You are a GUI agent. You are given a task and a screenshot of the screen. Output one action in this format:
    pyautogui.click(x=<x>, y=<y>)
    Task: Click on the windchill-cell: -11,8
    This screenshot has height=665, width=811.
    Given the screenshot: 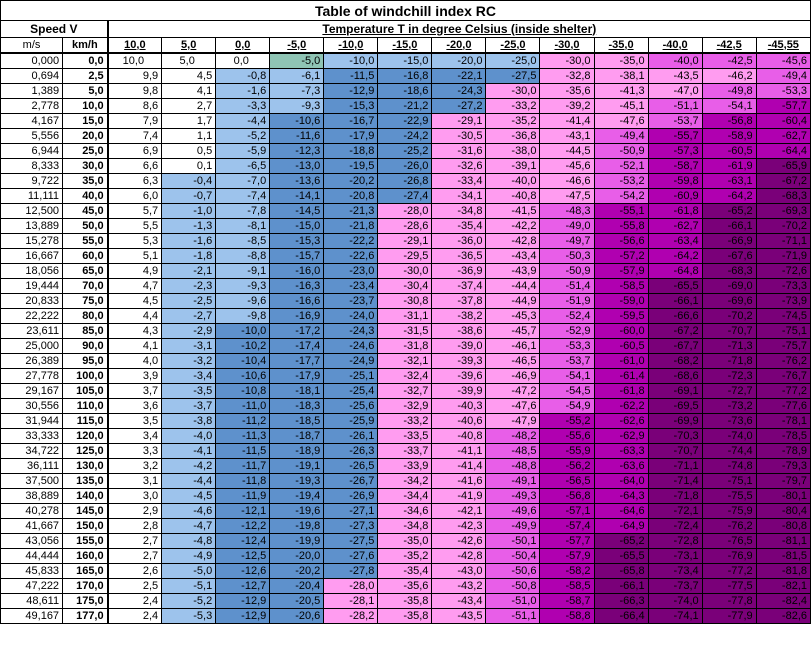 What is the action you would take?
    pyautogui.click(x=243, y=481)
    